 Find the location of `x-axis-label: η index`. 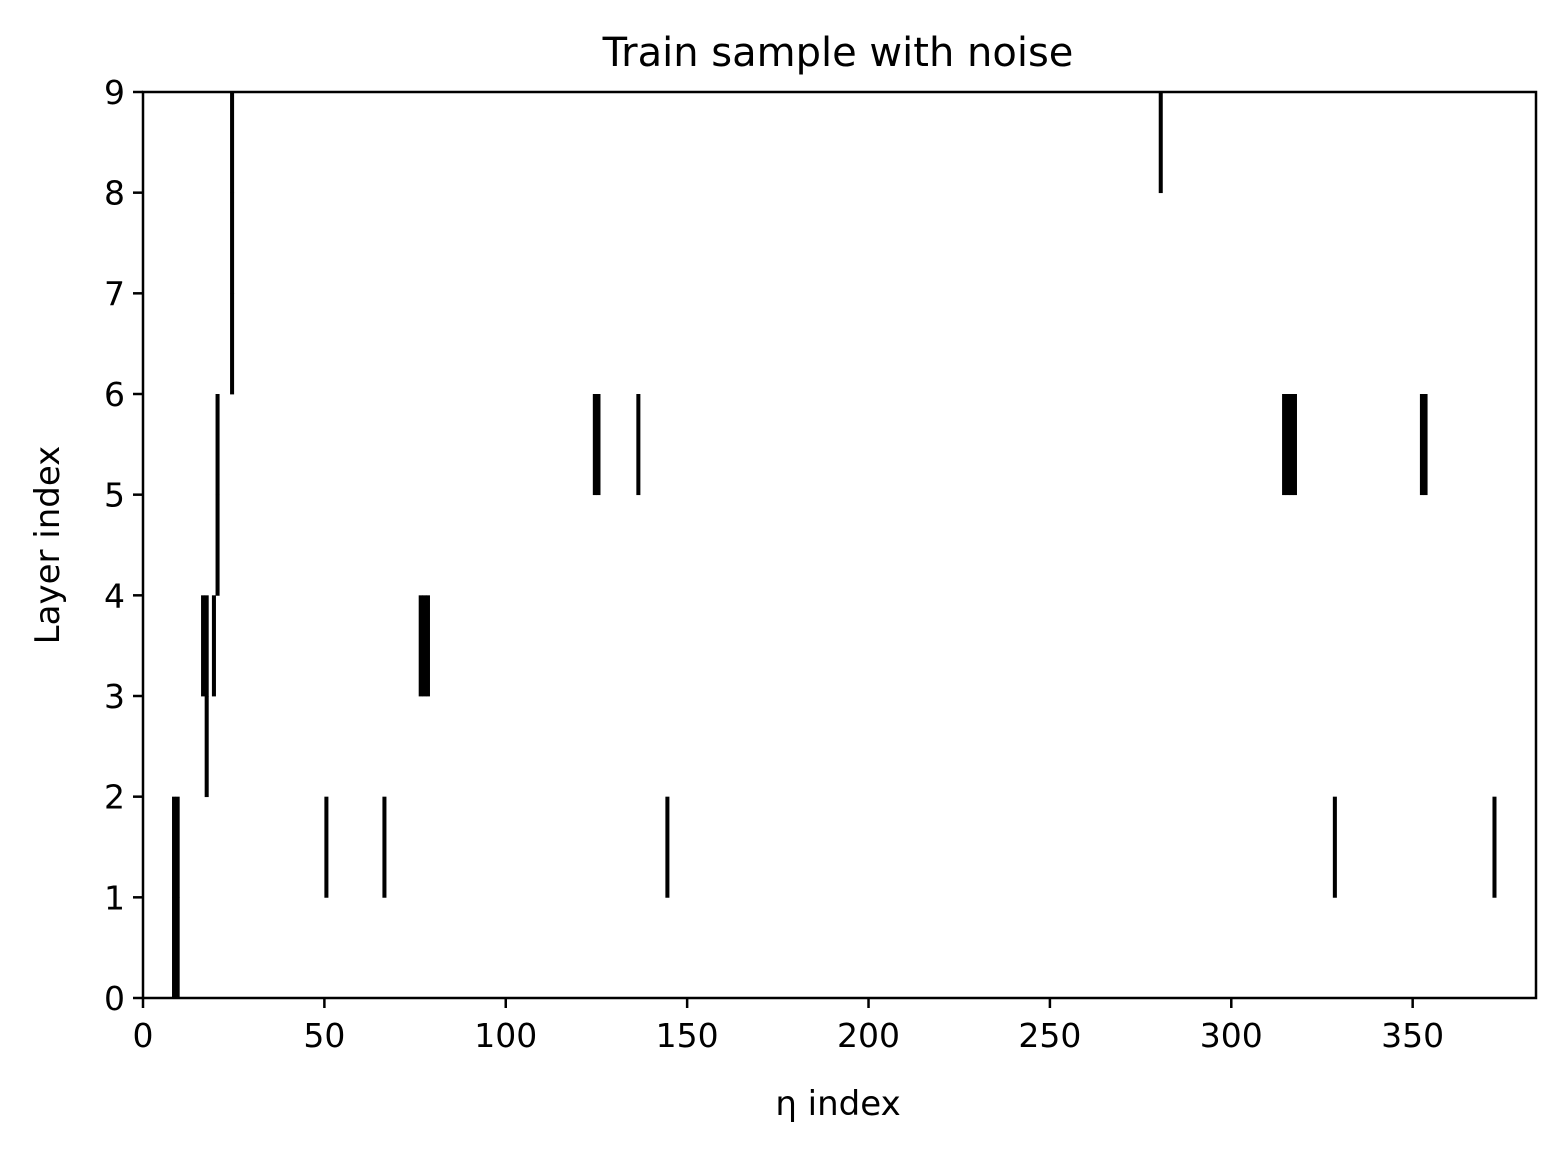

x-axis-label: η index is located at coordinates (837, 1104).